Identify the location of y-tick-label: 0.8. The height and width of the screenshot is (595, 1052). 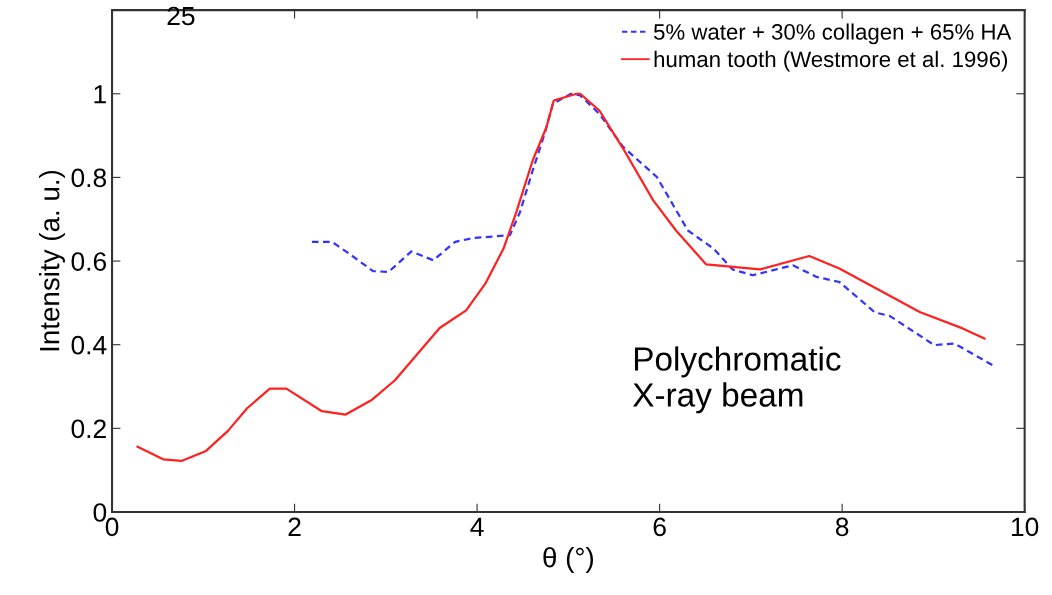
(89, 178).